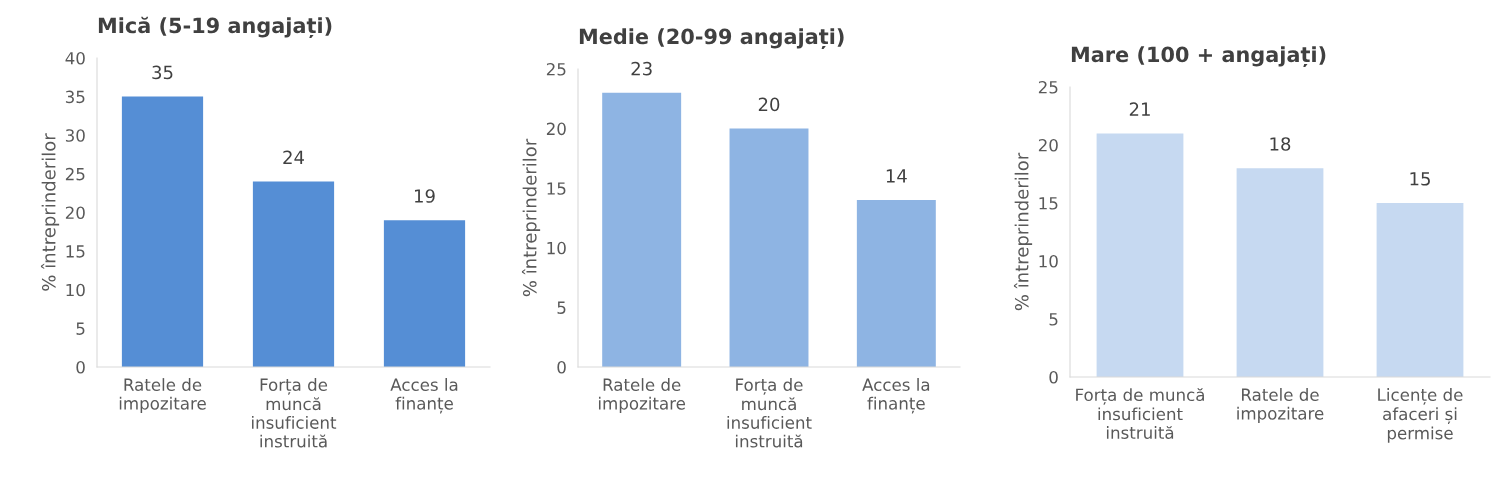 The width and height of the screenshot is (1493, 481). What do you see at coordinates (1420, 415) in the screenshot?
I see `x-tick-label: Licențe de afaceri și permise` at bounding box center [1420, 415].